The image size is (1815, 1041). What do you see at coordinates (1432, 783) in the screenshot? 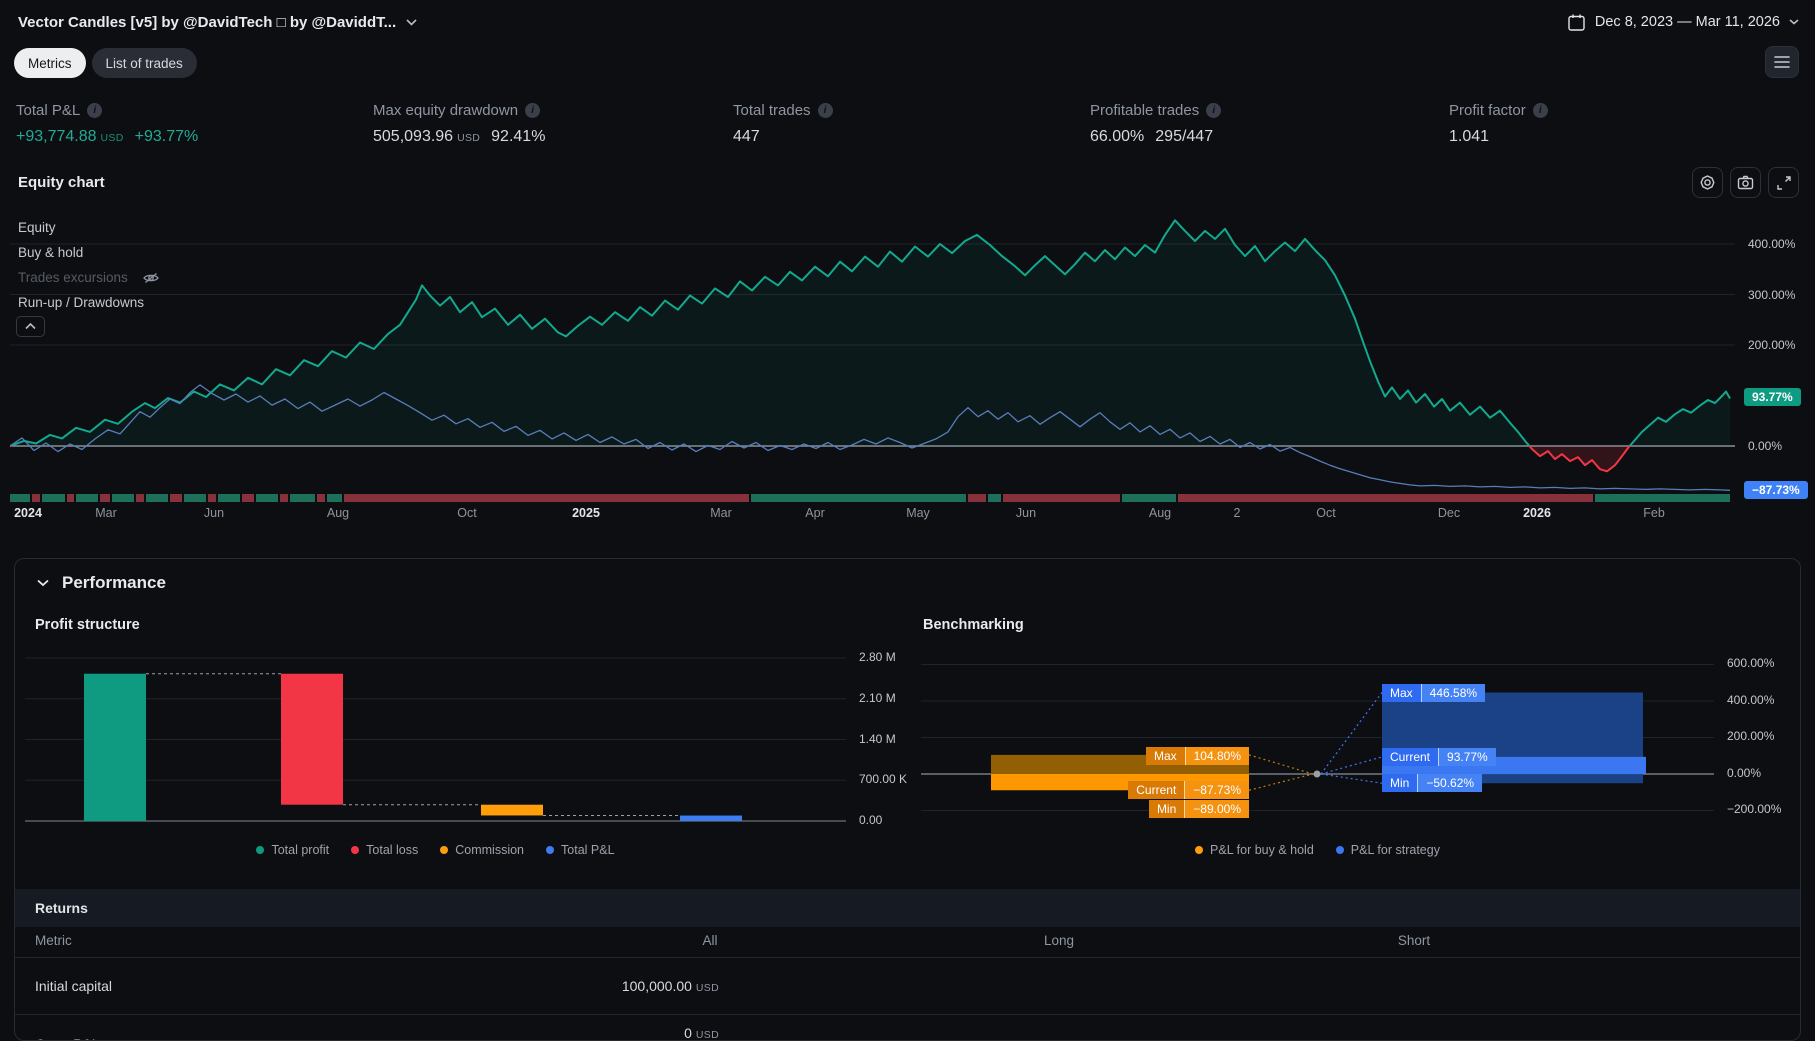
I see `strategy-min-badge: Min −50.62%` at bounding box center [1432, 783].